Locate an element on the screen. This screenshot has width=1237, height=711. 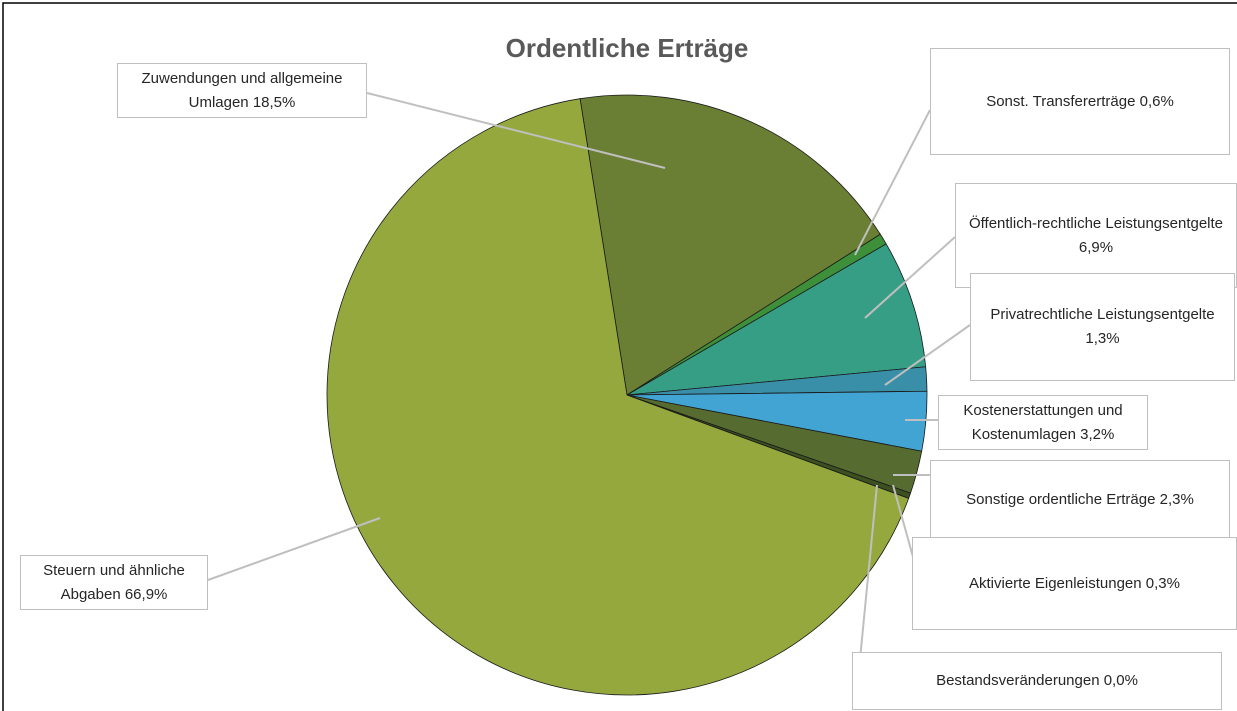
data-label: Bestandsveränderungen 0,0% is located at coordinates (1037, 681).